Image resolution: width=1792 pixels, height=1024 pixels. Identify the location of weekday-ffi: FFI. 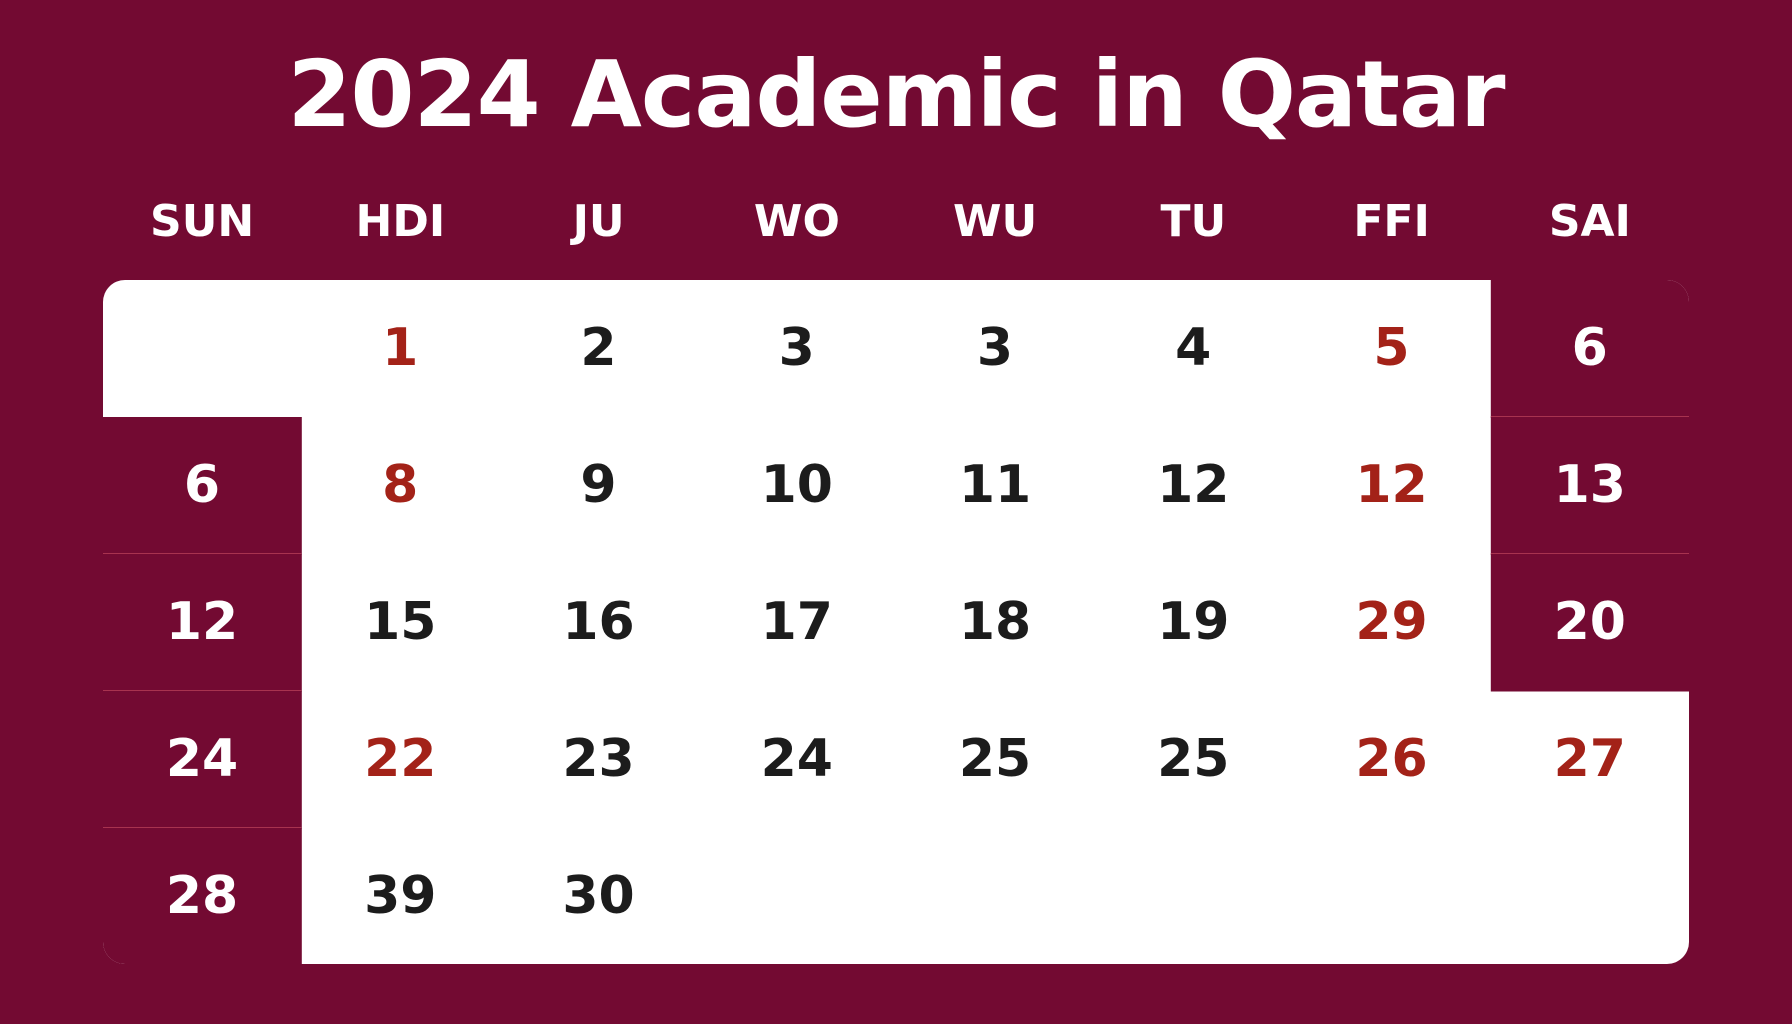
(1391, 221).